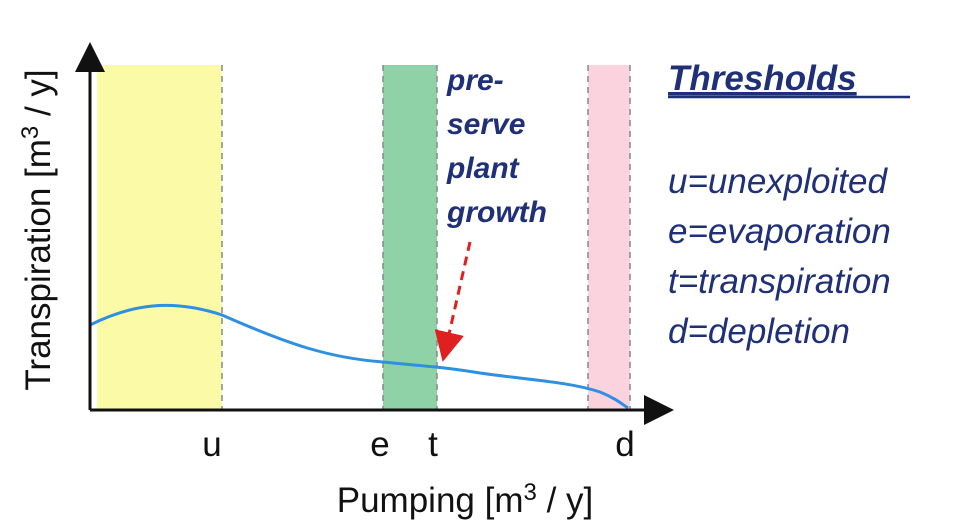  What do you see at coordinates (778, 181) in the screenshot?
I see `legend-item: u=unexploited` at bounding box center [778, 181].